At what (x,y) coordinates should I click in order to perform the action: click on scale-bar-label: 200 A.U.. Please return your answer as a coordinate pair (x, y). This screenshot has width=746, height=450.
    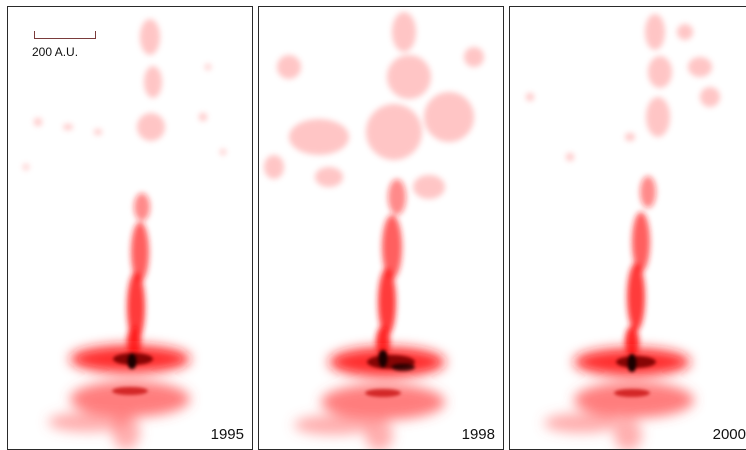
    Looking at the image, I should click on (55, 52).